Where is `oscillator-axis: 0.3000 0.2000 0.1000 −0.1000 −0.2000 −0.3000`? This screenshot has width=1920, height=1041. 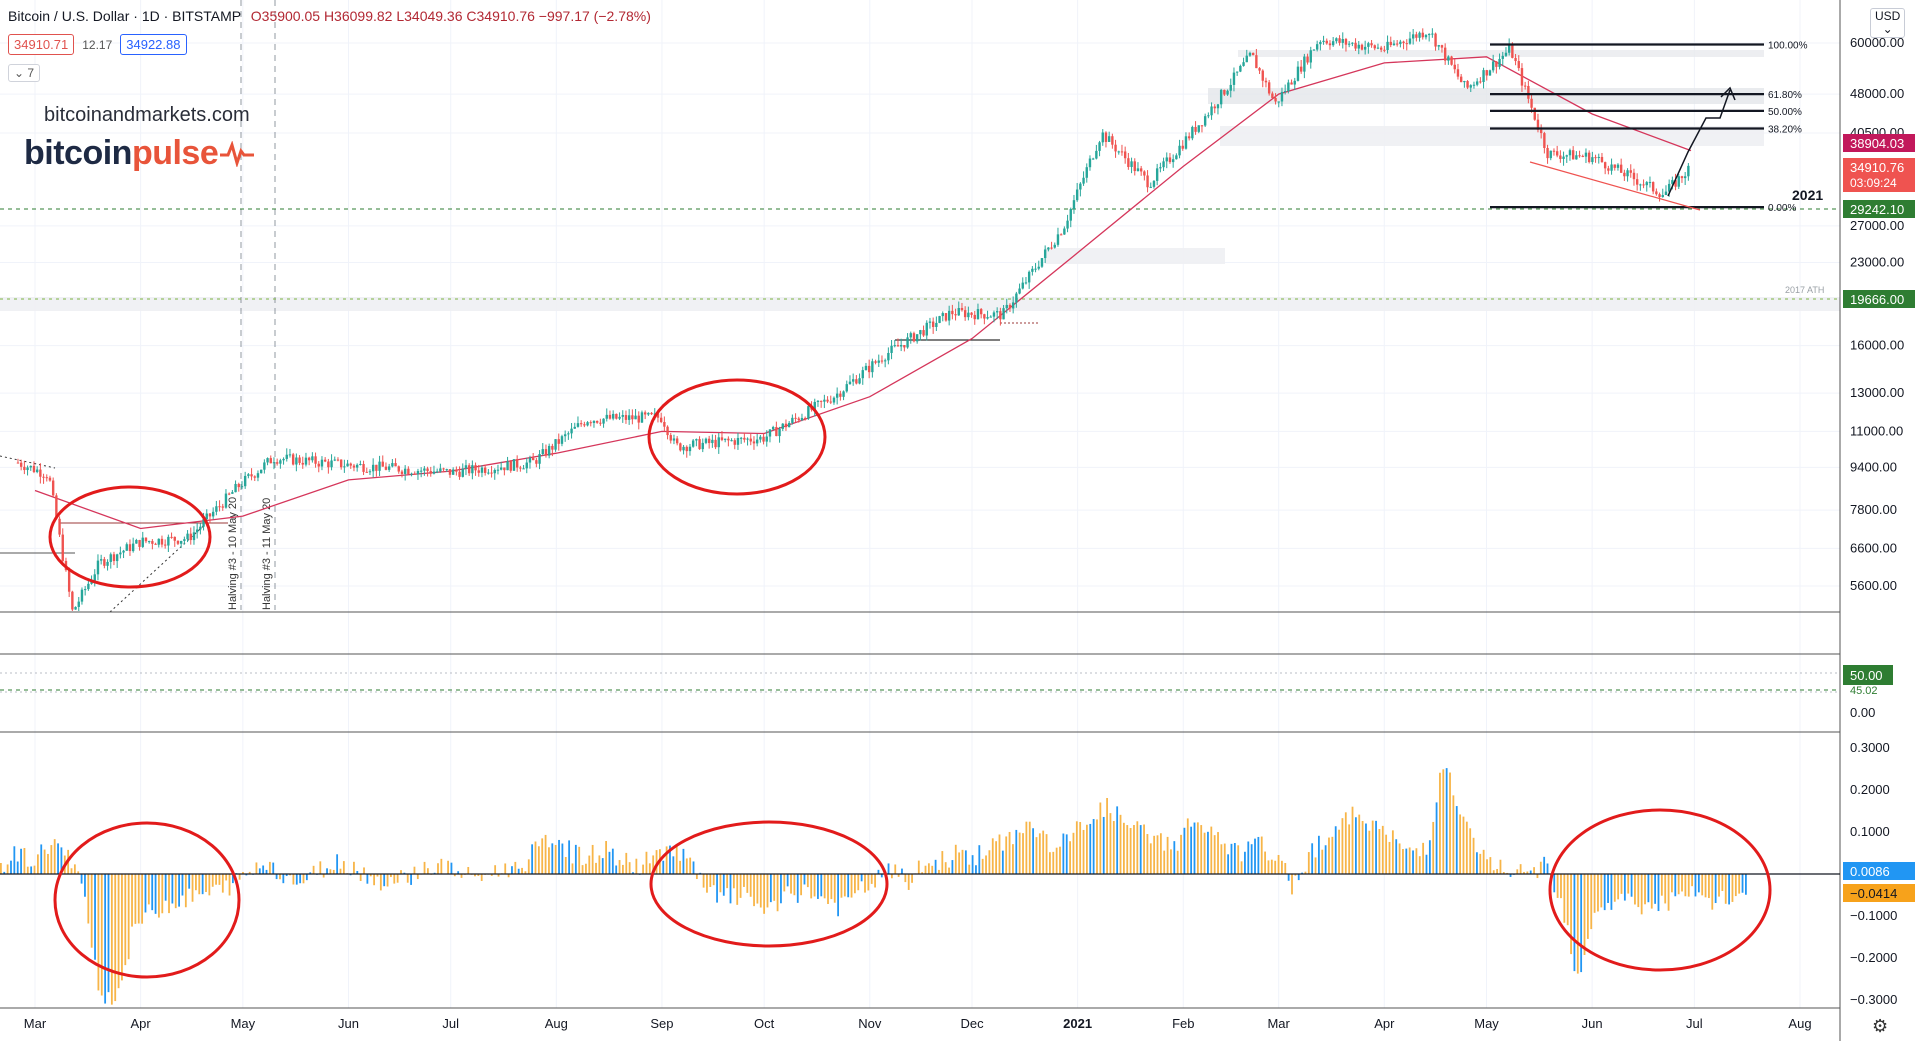
oscillator-axis: 0.3000 0.2000 0.1000 −0.1000 −0.2000 −0.3000 is located at coordinates (1873, 873).